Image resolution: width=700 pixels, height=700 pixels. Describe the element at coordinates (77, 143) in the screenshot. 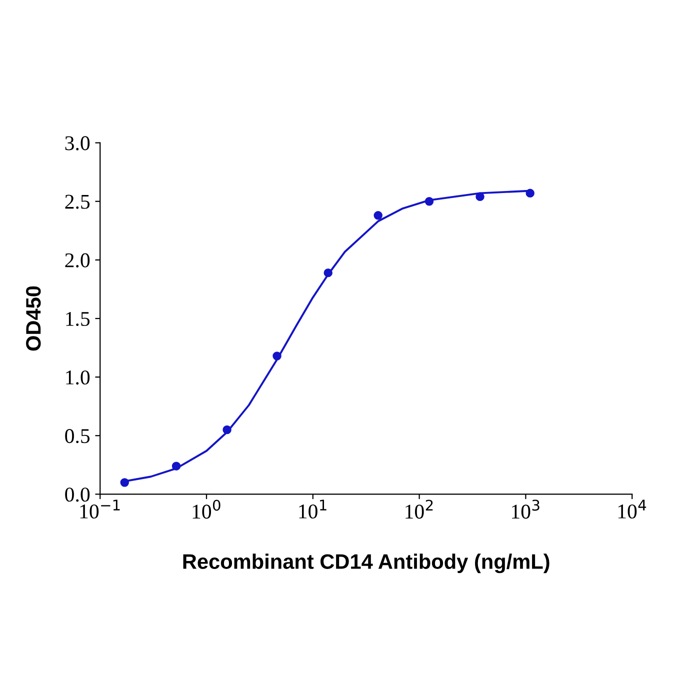

I see `y-tick-label: 3.0` at that location.